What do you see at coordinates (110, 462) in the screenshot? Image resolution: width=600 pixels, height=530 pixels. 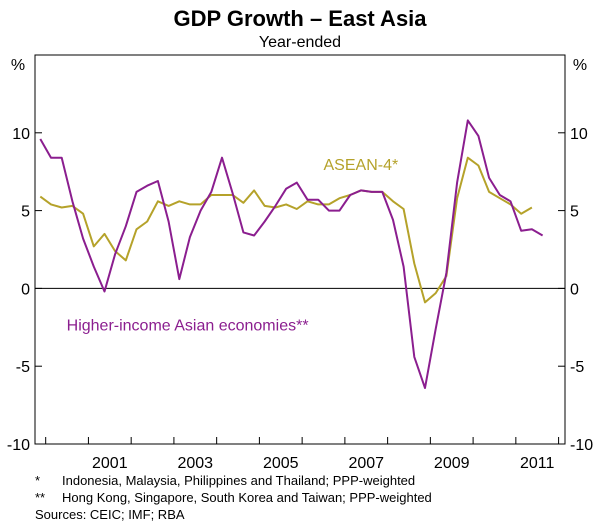 I see `x-tick-label: 2001` at bounding box center [110, 462].